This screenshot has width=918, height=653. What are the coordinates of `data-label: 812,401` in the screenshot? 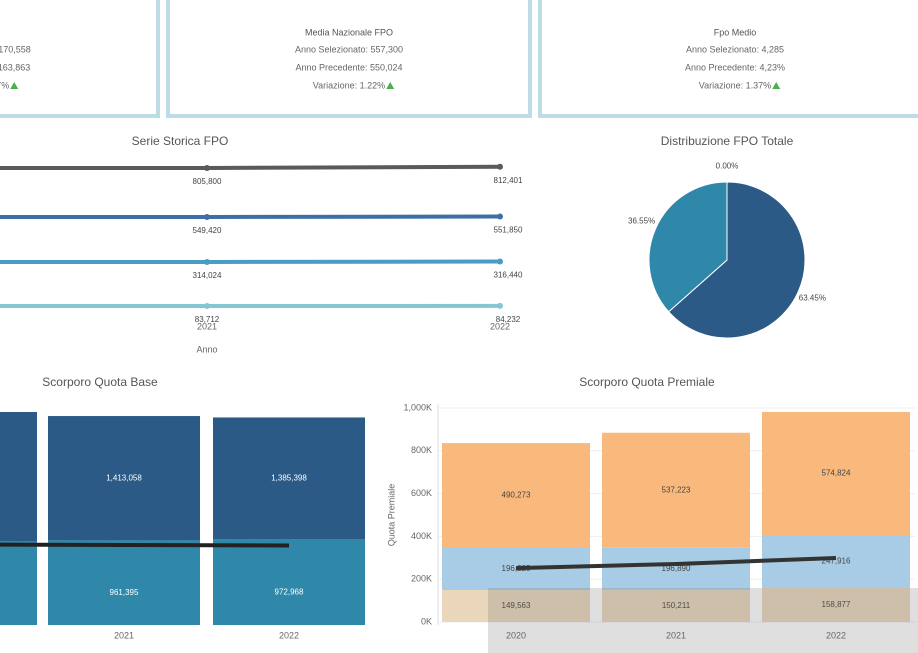 It's located at (508, 180).